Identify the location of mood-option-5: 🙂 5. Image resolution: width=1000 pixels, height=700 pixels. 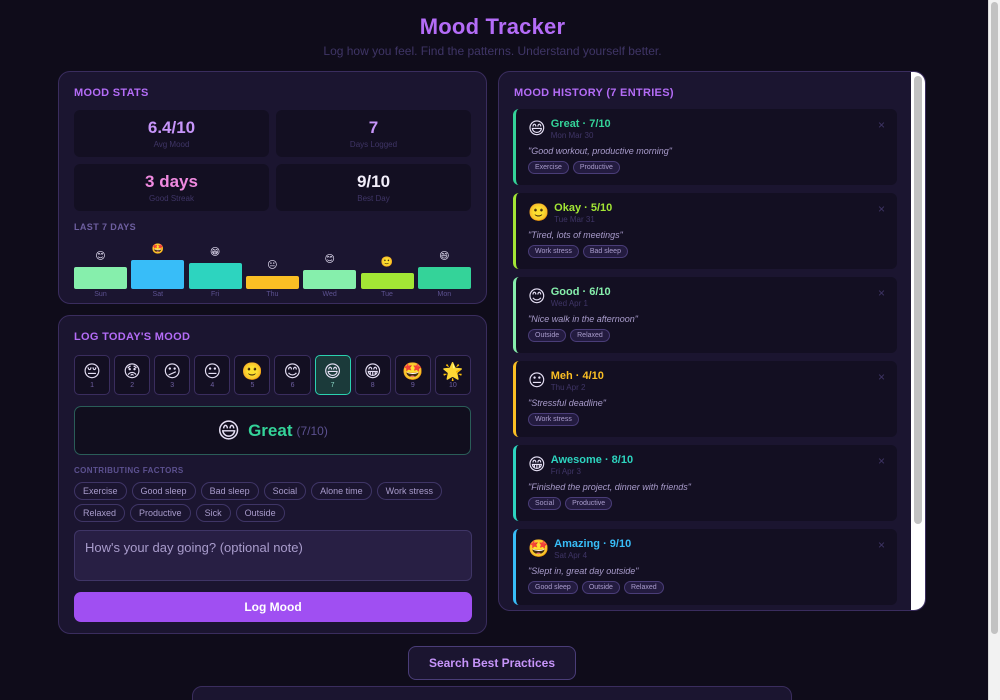
(252, 375).